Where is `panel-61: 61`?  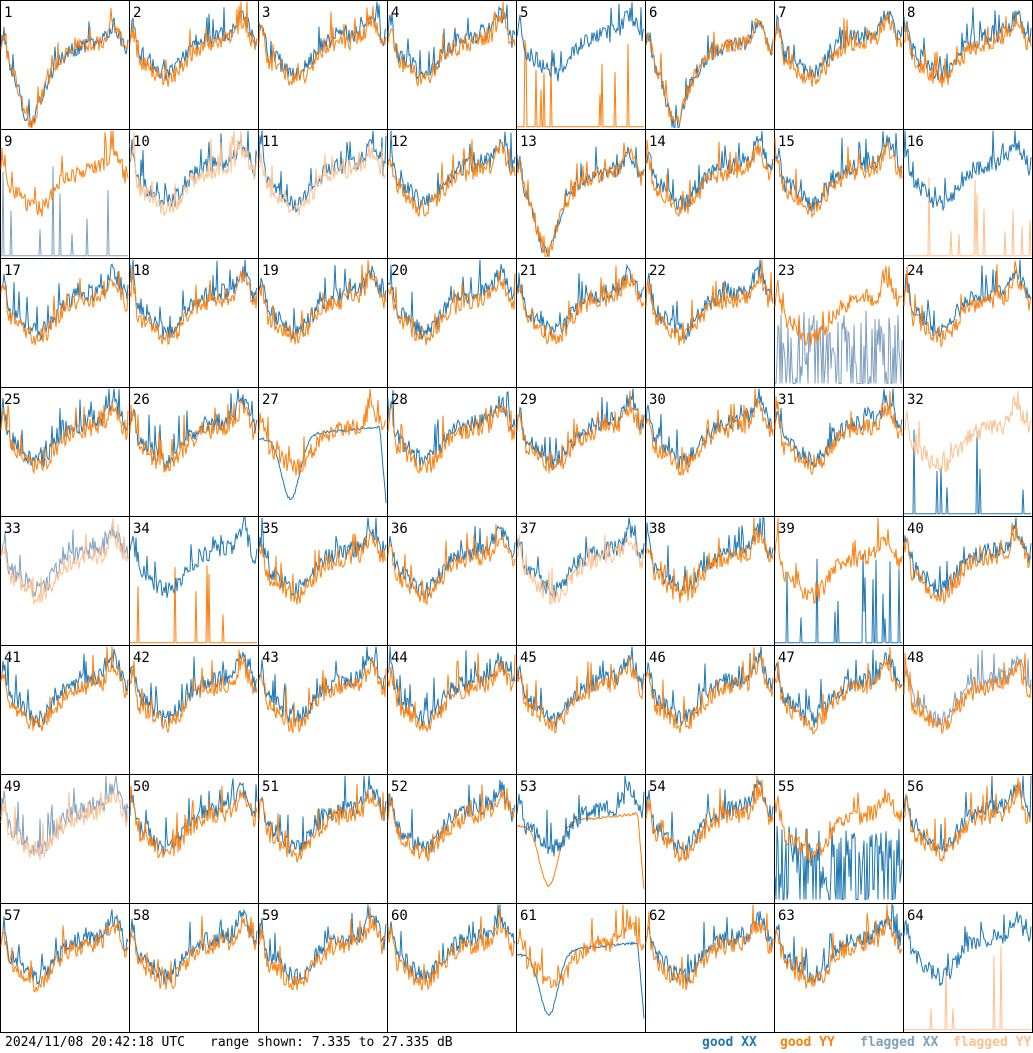 panel-61: 61 is located at coordinates (581, 968).